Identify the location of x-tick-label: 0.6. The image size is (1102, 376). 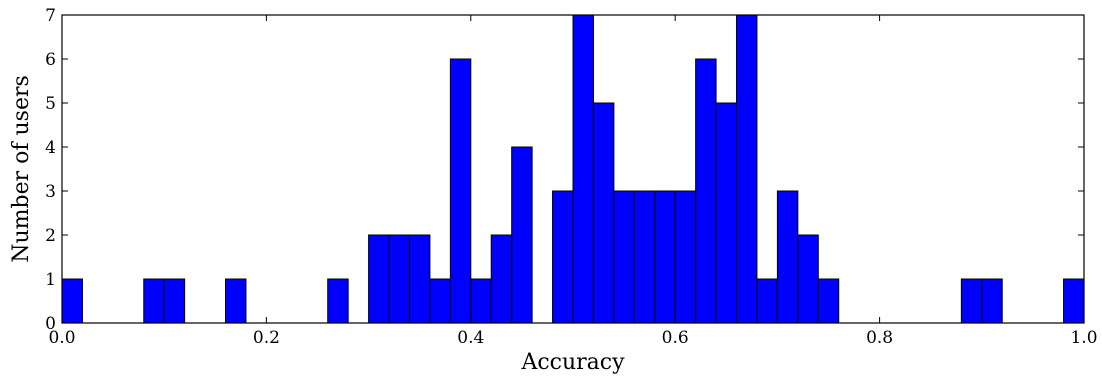
(675, 338).